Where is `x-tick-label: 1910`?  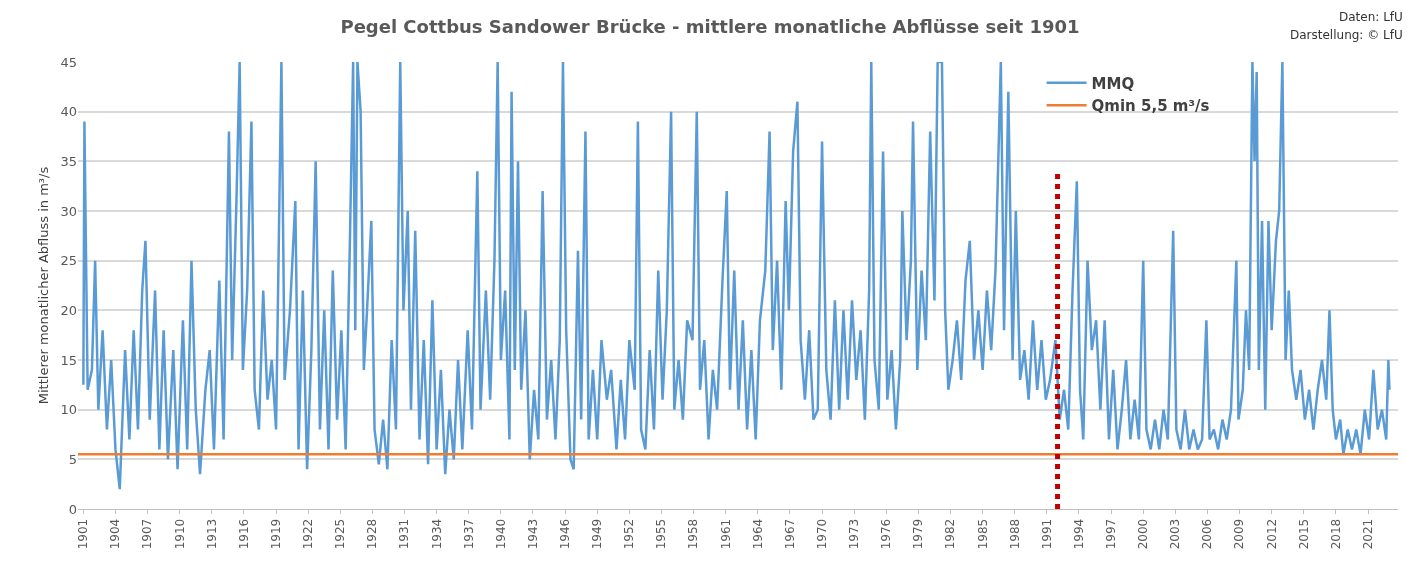
x-tick-label: 1910 is located at coordinates (179, 534).